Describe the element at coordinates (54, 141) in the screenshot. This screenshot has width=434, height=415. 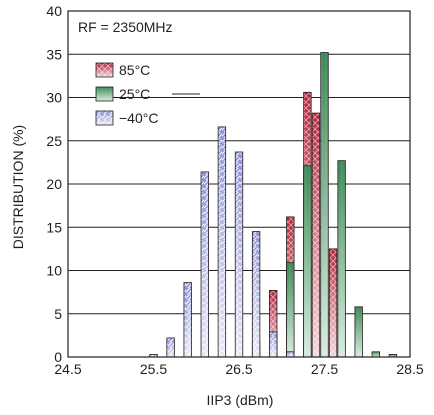
I see `y-tick-label: 25` at that location.